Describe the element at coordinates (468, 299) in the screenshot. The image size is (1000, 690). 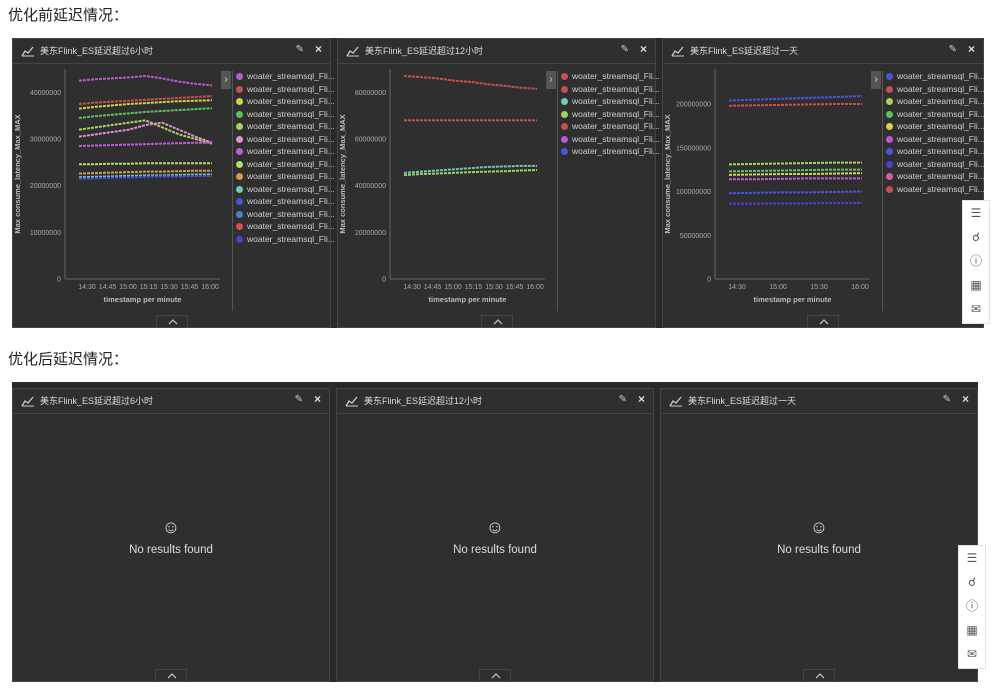
I see `x-axis-label: timestamp per minute` at that location.